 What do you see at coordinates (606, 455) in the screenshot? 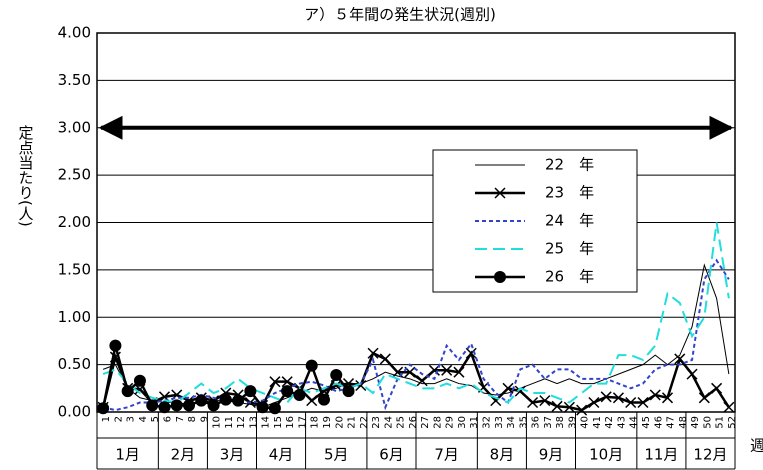
I see `month-label: 10月` at bounding box center [606, 455].